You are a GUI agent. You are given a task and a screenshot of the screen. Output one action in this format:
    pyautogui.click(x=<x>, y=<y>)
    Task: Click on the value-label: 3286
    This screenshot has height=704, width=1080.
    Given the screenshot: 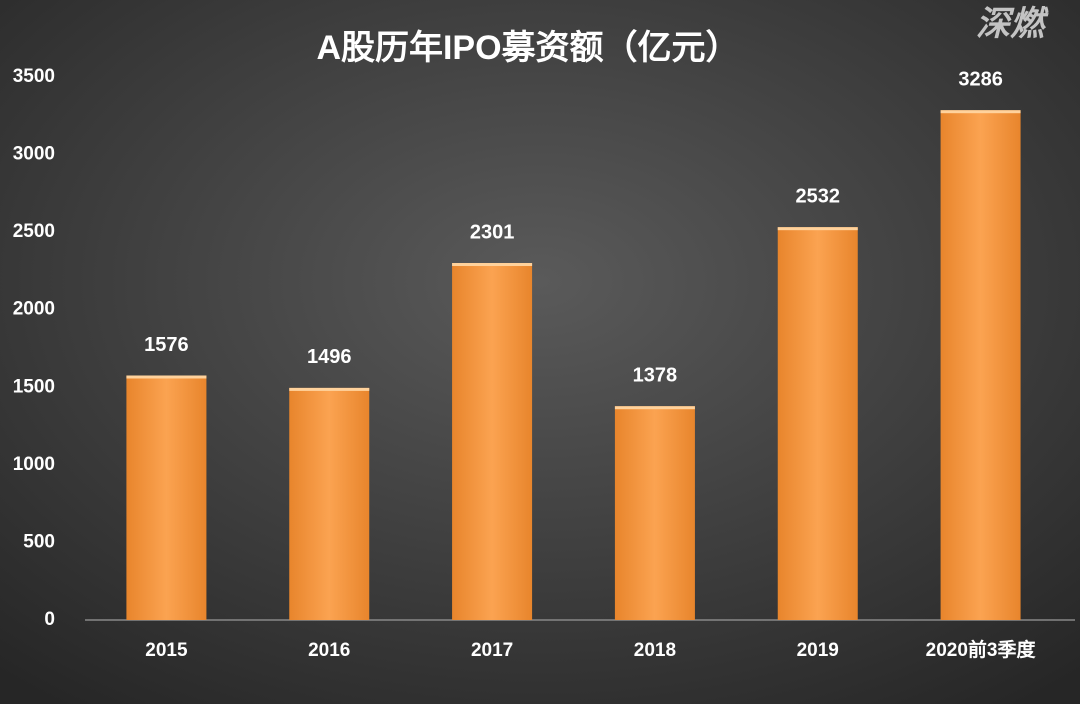 What is the action you would take?
    pyautogui.click(x=980, y=79)
    